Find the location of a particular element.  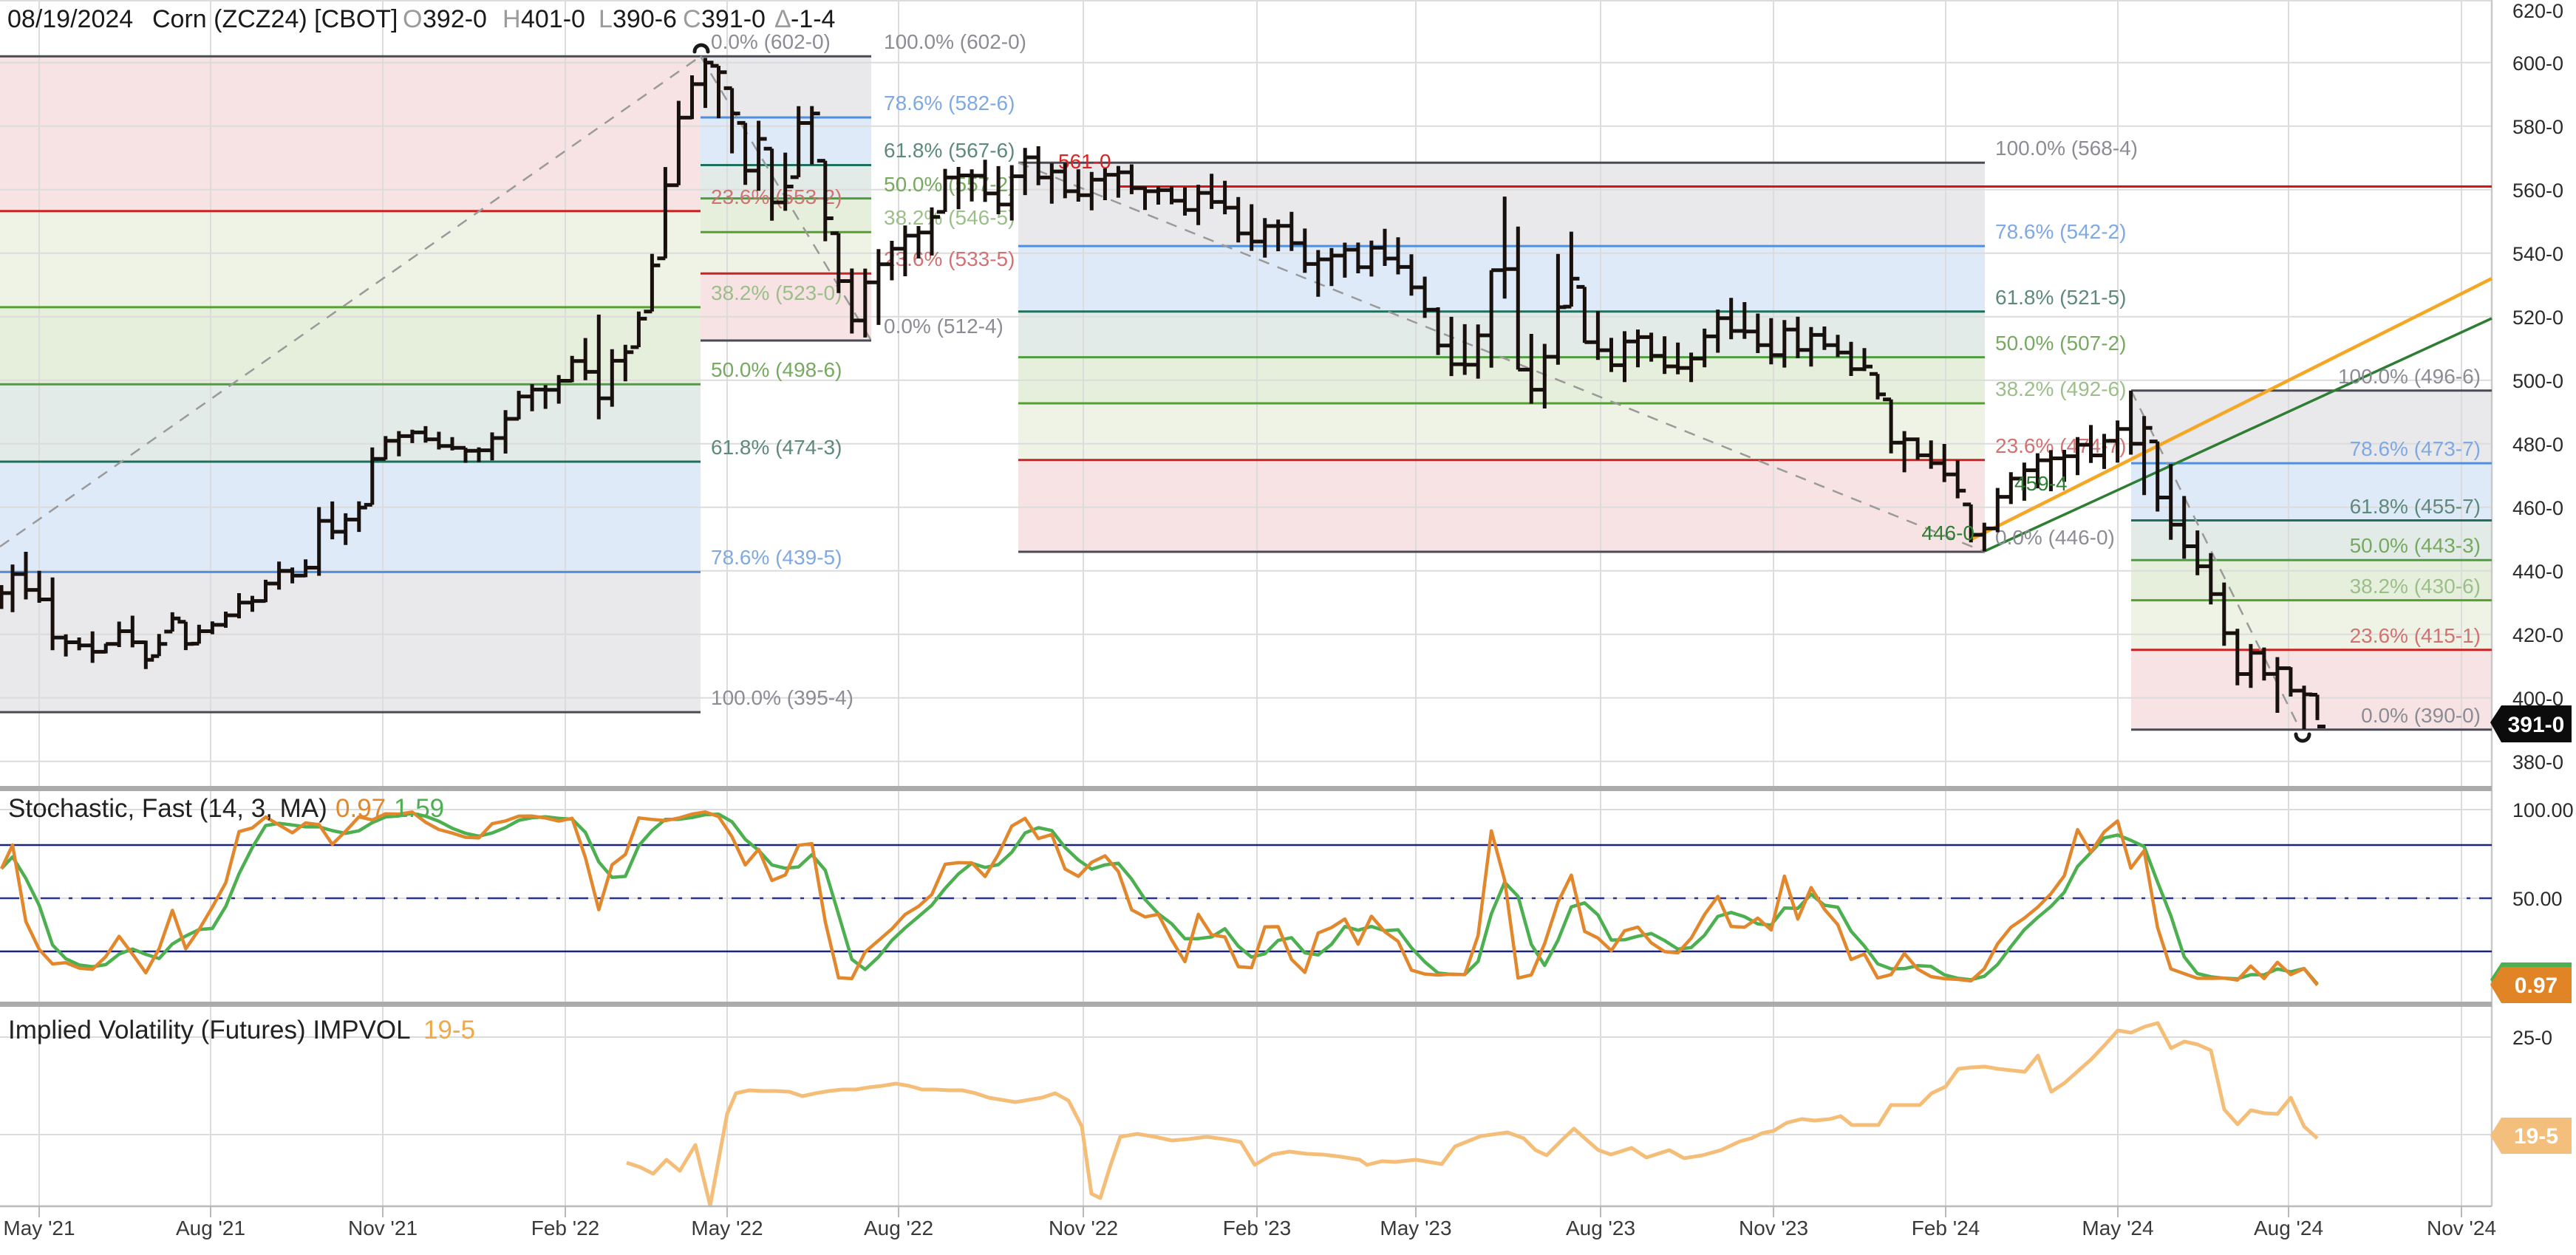

svg-text: 61.8% (567-6) is located at coordinates (949, 150).